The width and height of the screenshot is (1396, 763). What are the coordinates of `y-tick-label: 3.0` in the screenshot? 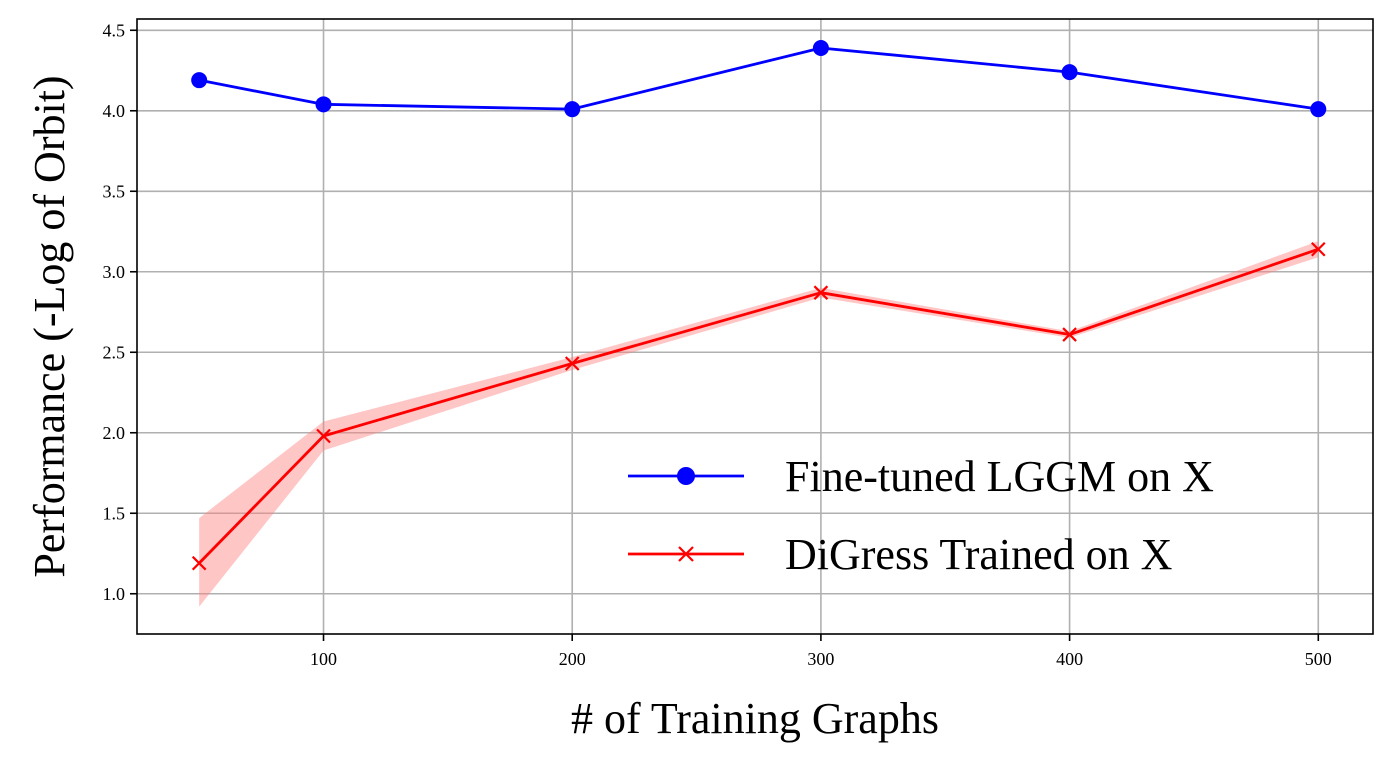 It's located at (114, 272).